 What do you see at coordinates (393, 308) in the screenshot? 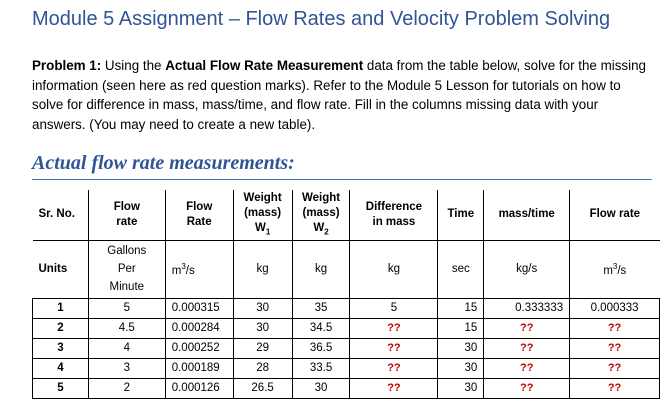
I see `cell-diff: 5` at bounding box center [393, 308].